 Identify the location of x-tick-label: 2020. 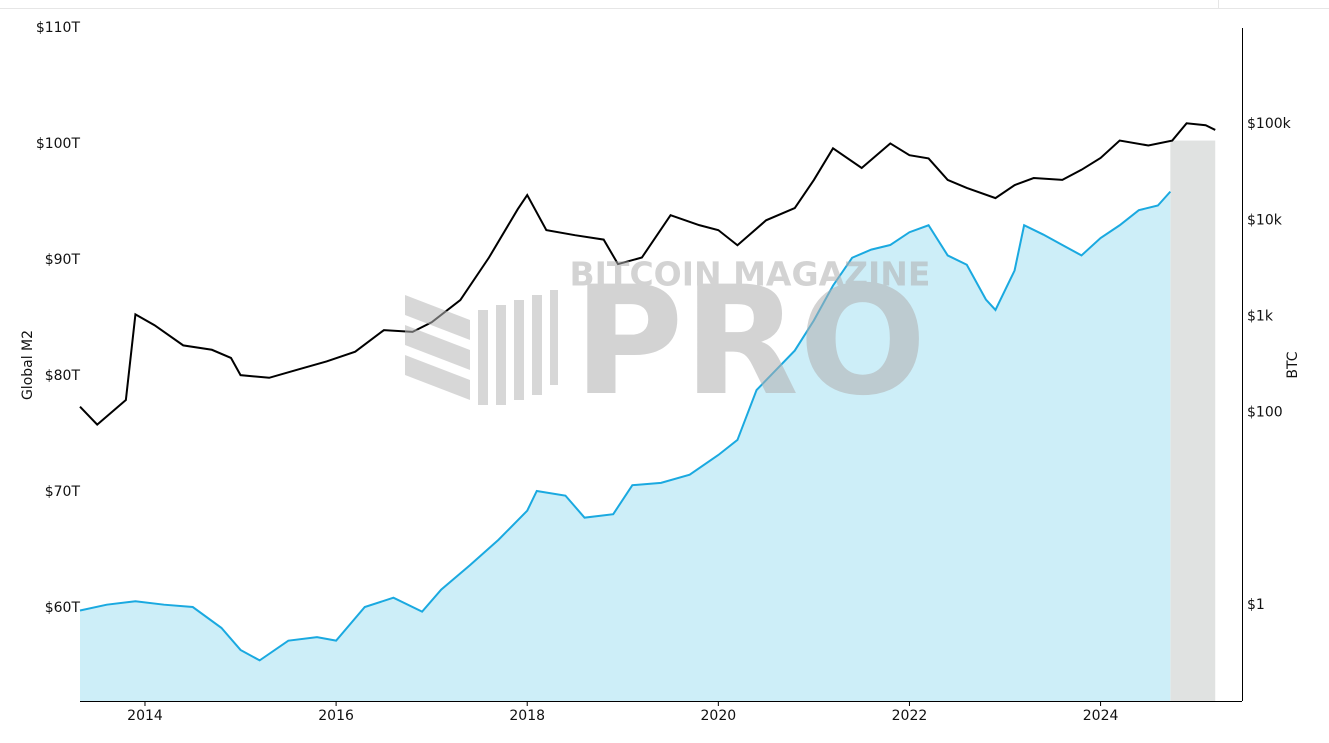
(719, 716).